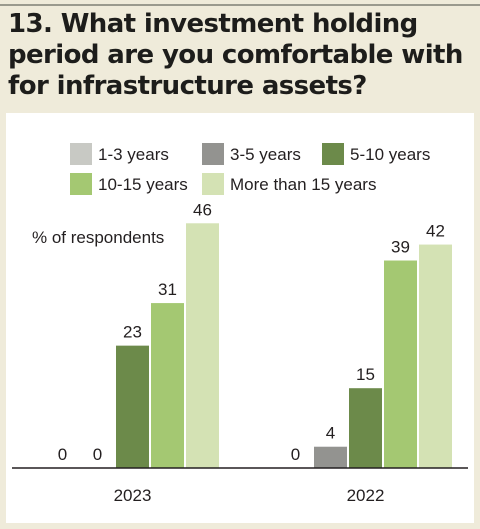 This screenshot has width=480, height=529. What do you see at coordinates (98, 237) in the screenshot?
I see `y-axis-label: % of respondents` at bounding box center [98, 237].